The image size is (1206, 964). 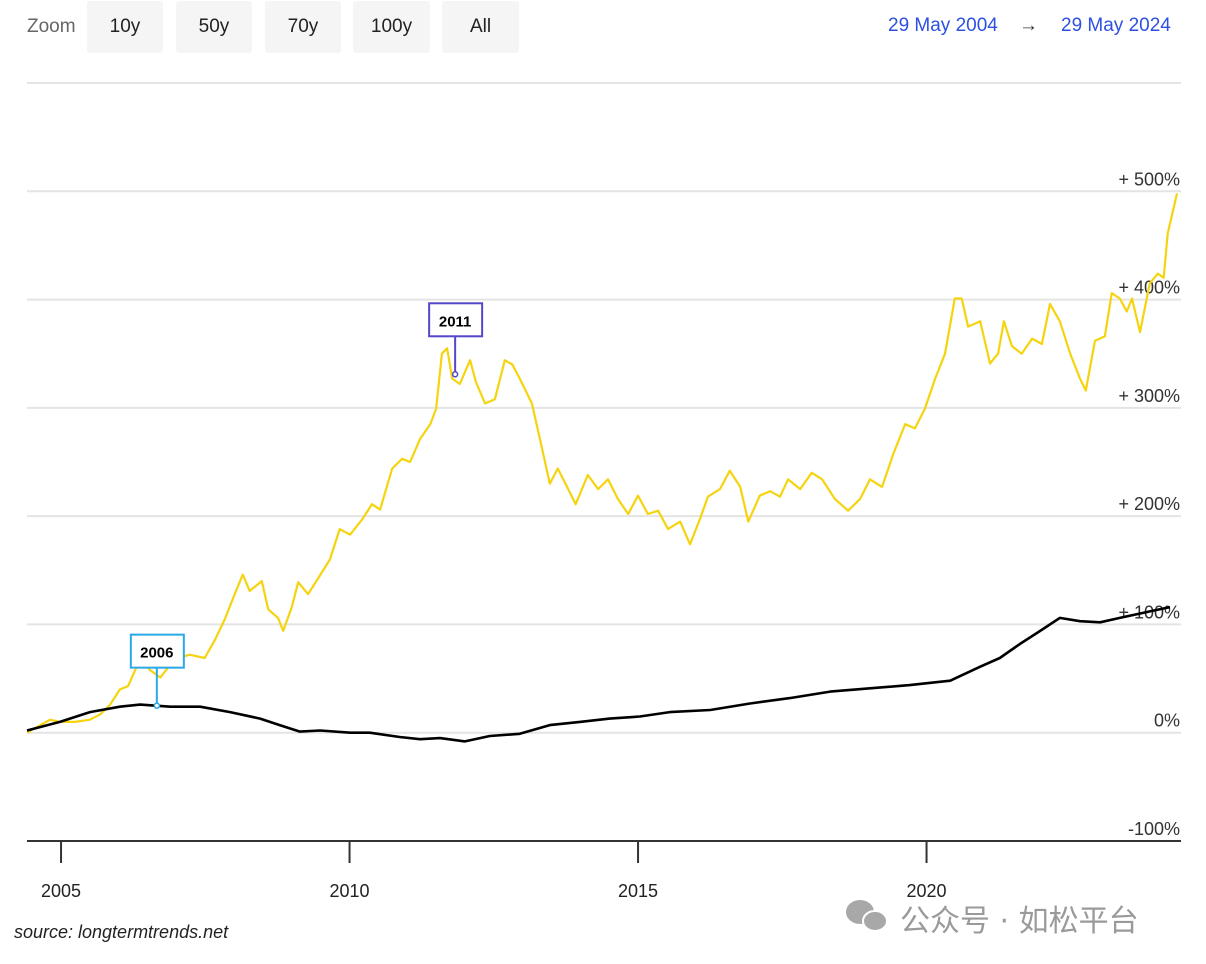 I want to click on annotation-label: 2011, so click(x=455, y=321).